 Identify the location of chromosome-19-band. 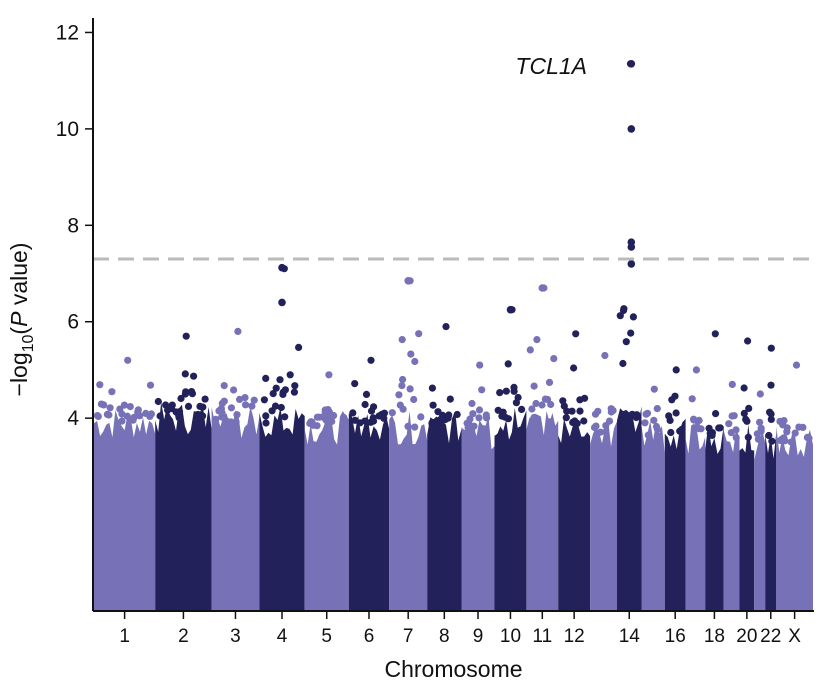
(731, 495).